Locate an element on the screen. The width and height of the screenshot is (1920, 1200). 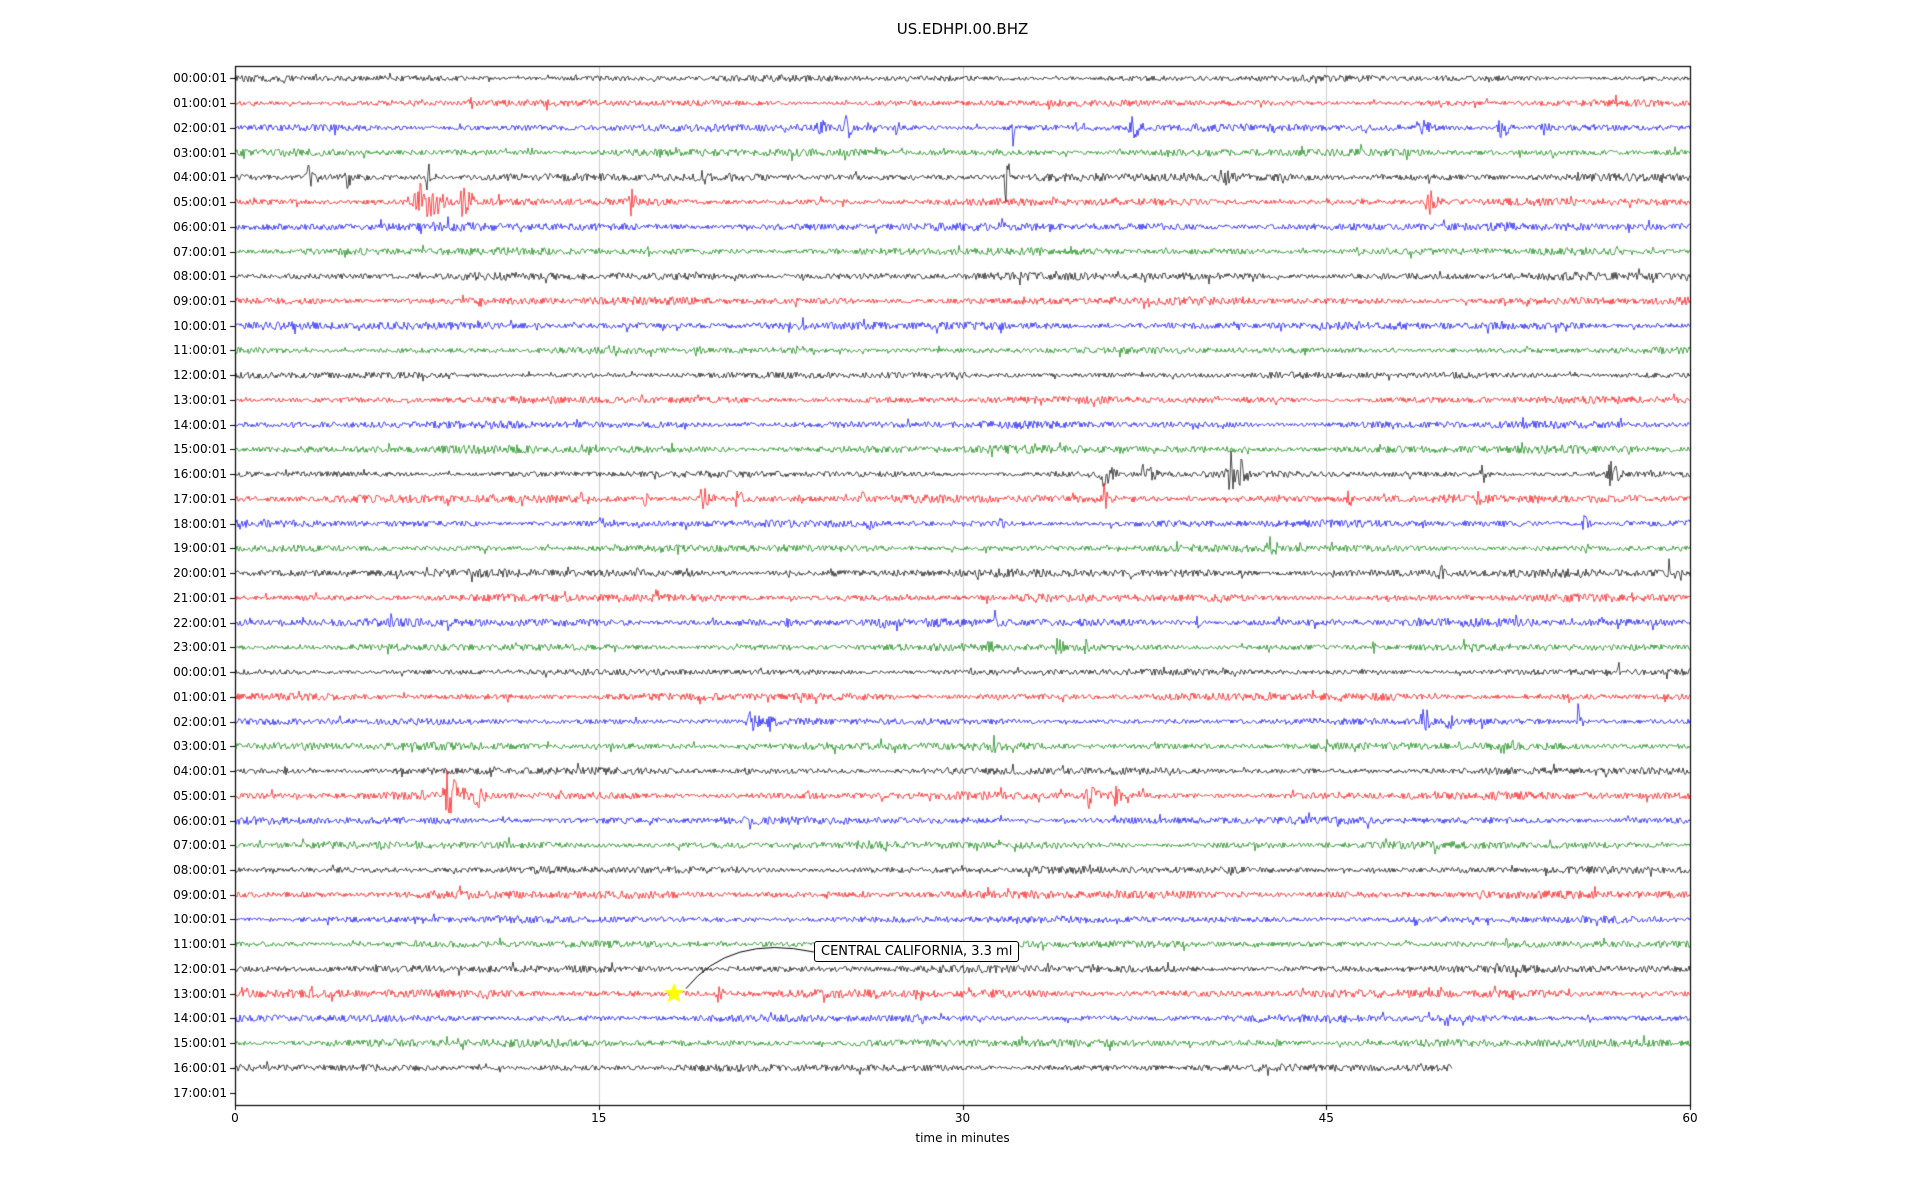
y-tick-label: 23:00:01 is located at coordinates (200, 647).